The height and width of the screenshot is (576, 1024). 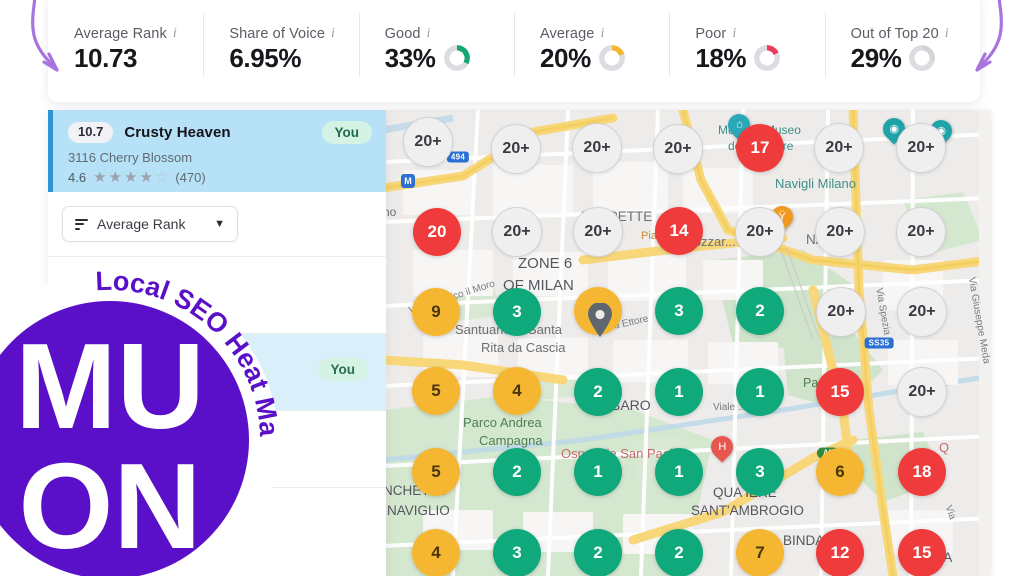 I want to click on result-card-header: 10.7 Crusty Heaven You, so click(x=220, y=132).